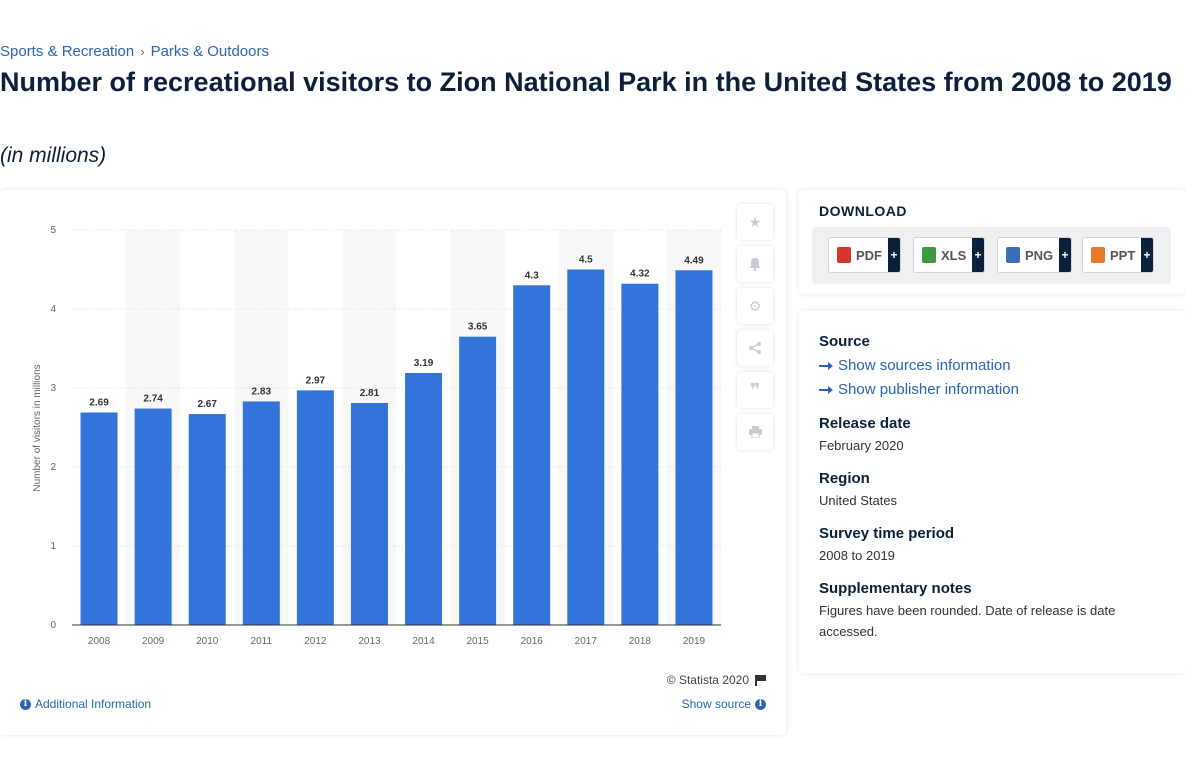 This screenshot has width=1186, height=760. What do you see at coordinates (209, 51) in the screenshot?
I see `breadcrumb-link-parks: Parks & Outdoors` at bounding box center [209, 51].